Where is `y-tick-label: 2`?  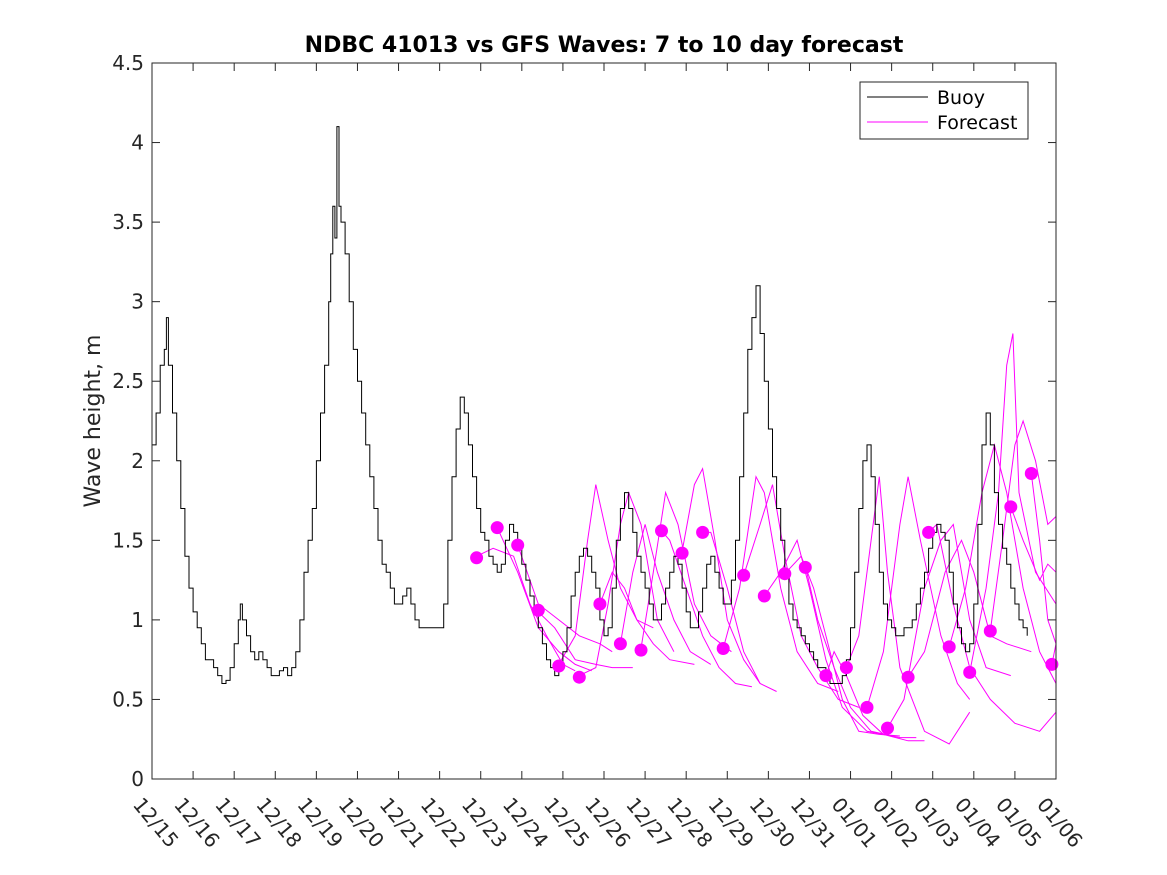
y-tick-label: 2 is located at coordinates (137, 461).